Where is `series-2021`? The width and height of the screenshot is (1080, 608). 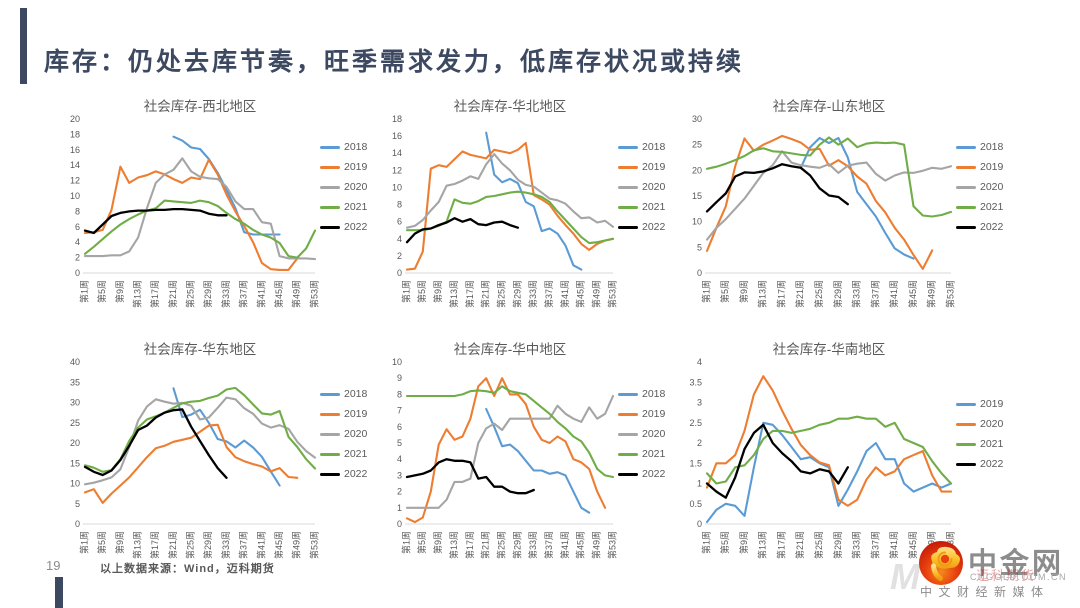
series-2021 is located at coordinates (510, 432).